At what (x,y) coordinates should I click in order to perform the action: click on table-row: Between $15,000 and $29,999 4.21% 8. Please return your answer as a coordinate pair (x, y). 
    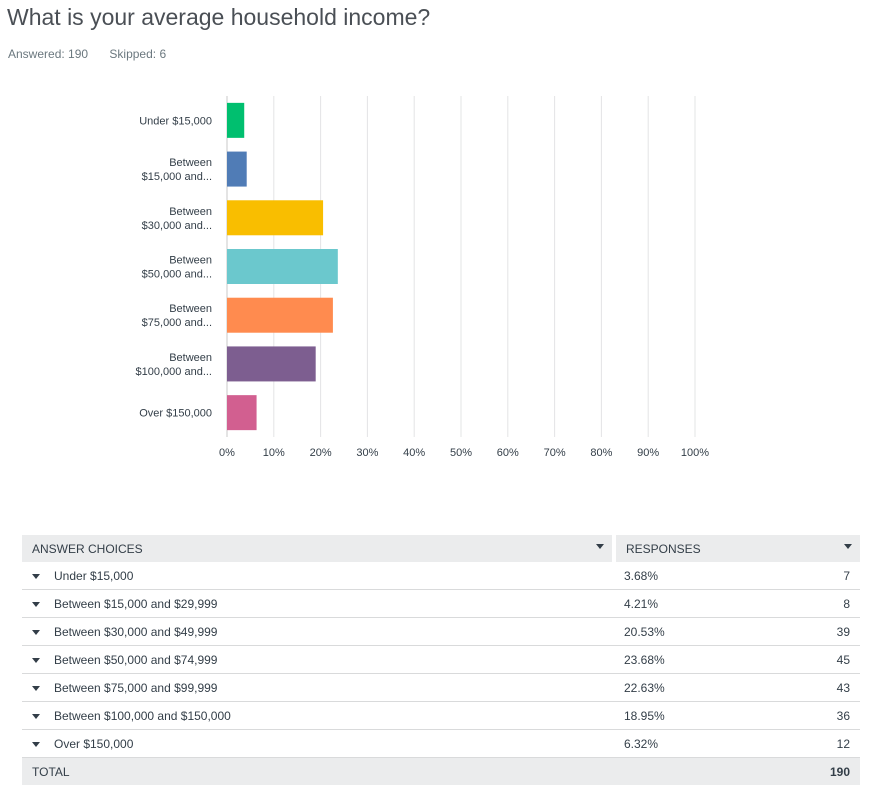
    Looking at the image, I should click on (441, 603).